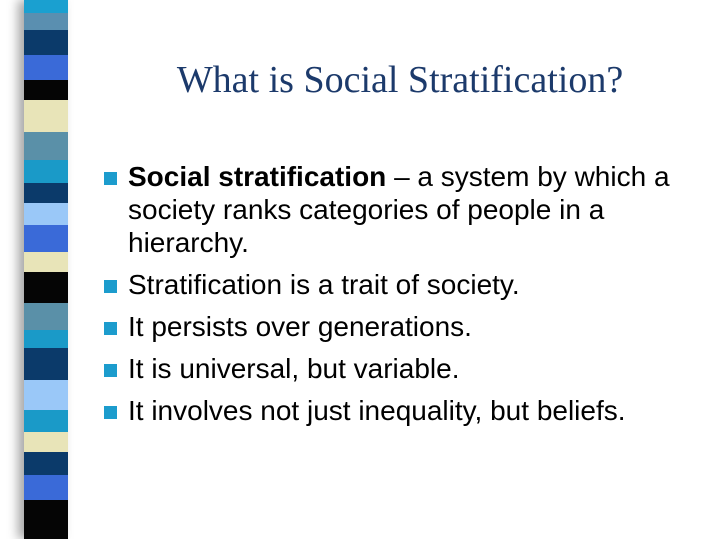 This screenshot has width=720, height=539. What do you see at coordinates (257, 176) in the screenshot?
I see `bullet-term: Social stratification` at bounding box center [257, 176].